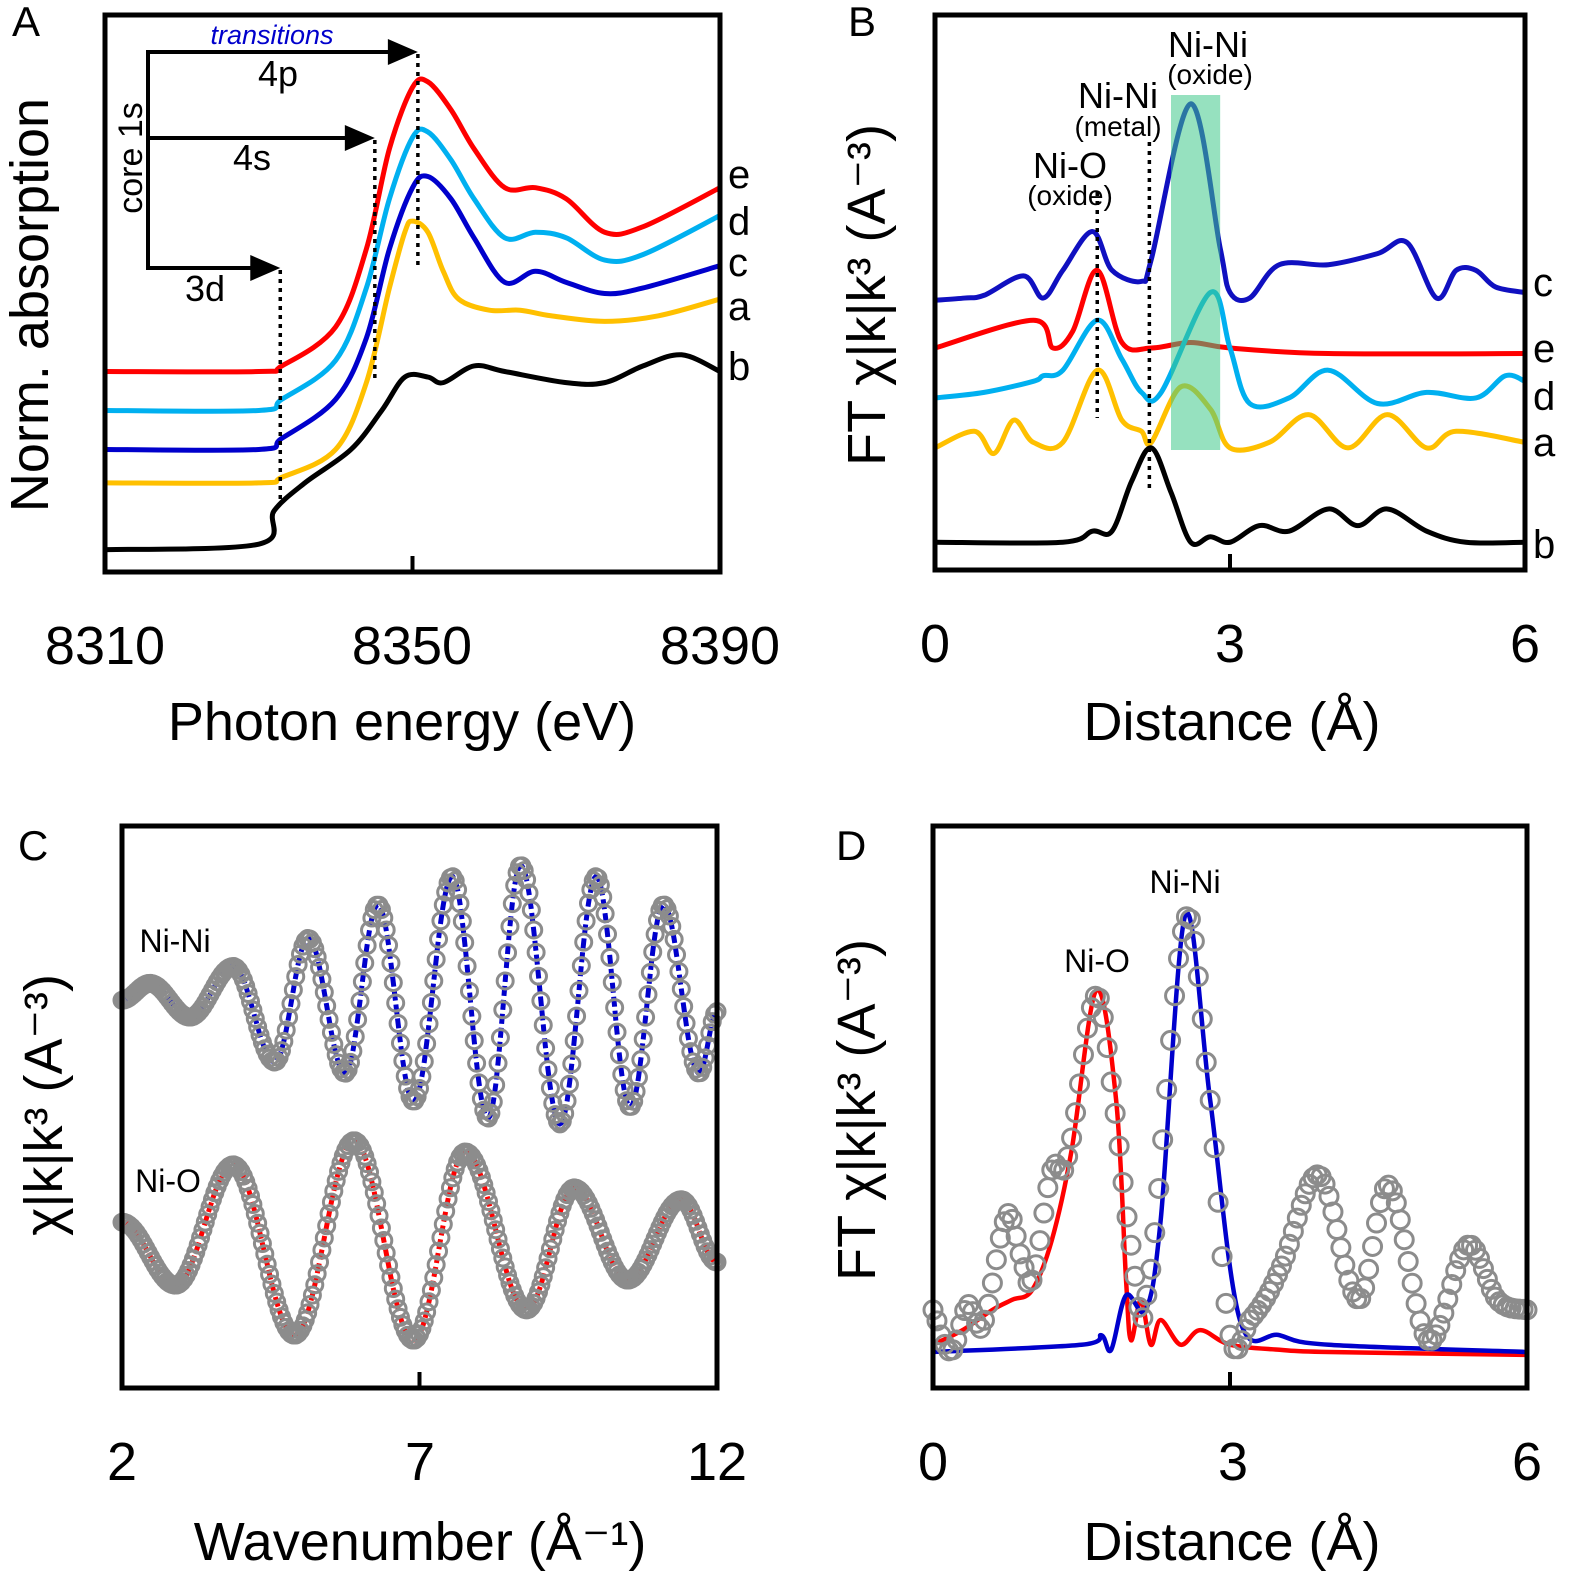 The width and height of the screenshot is (1570, 1576). I want to click on b-series-label-e: e, so click(1544, 349).